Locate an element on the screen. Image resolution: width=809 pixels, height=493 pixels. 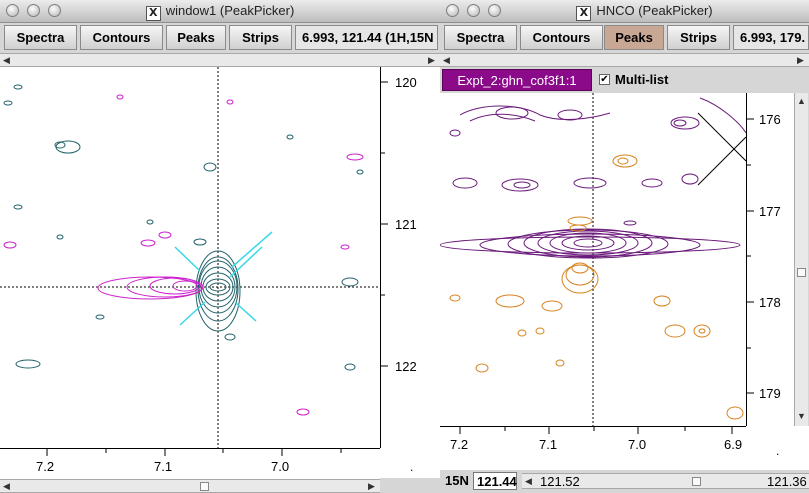
y-tick-121: 121 is located at coordinates (406, 224).